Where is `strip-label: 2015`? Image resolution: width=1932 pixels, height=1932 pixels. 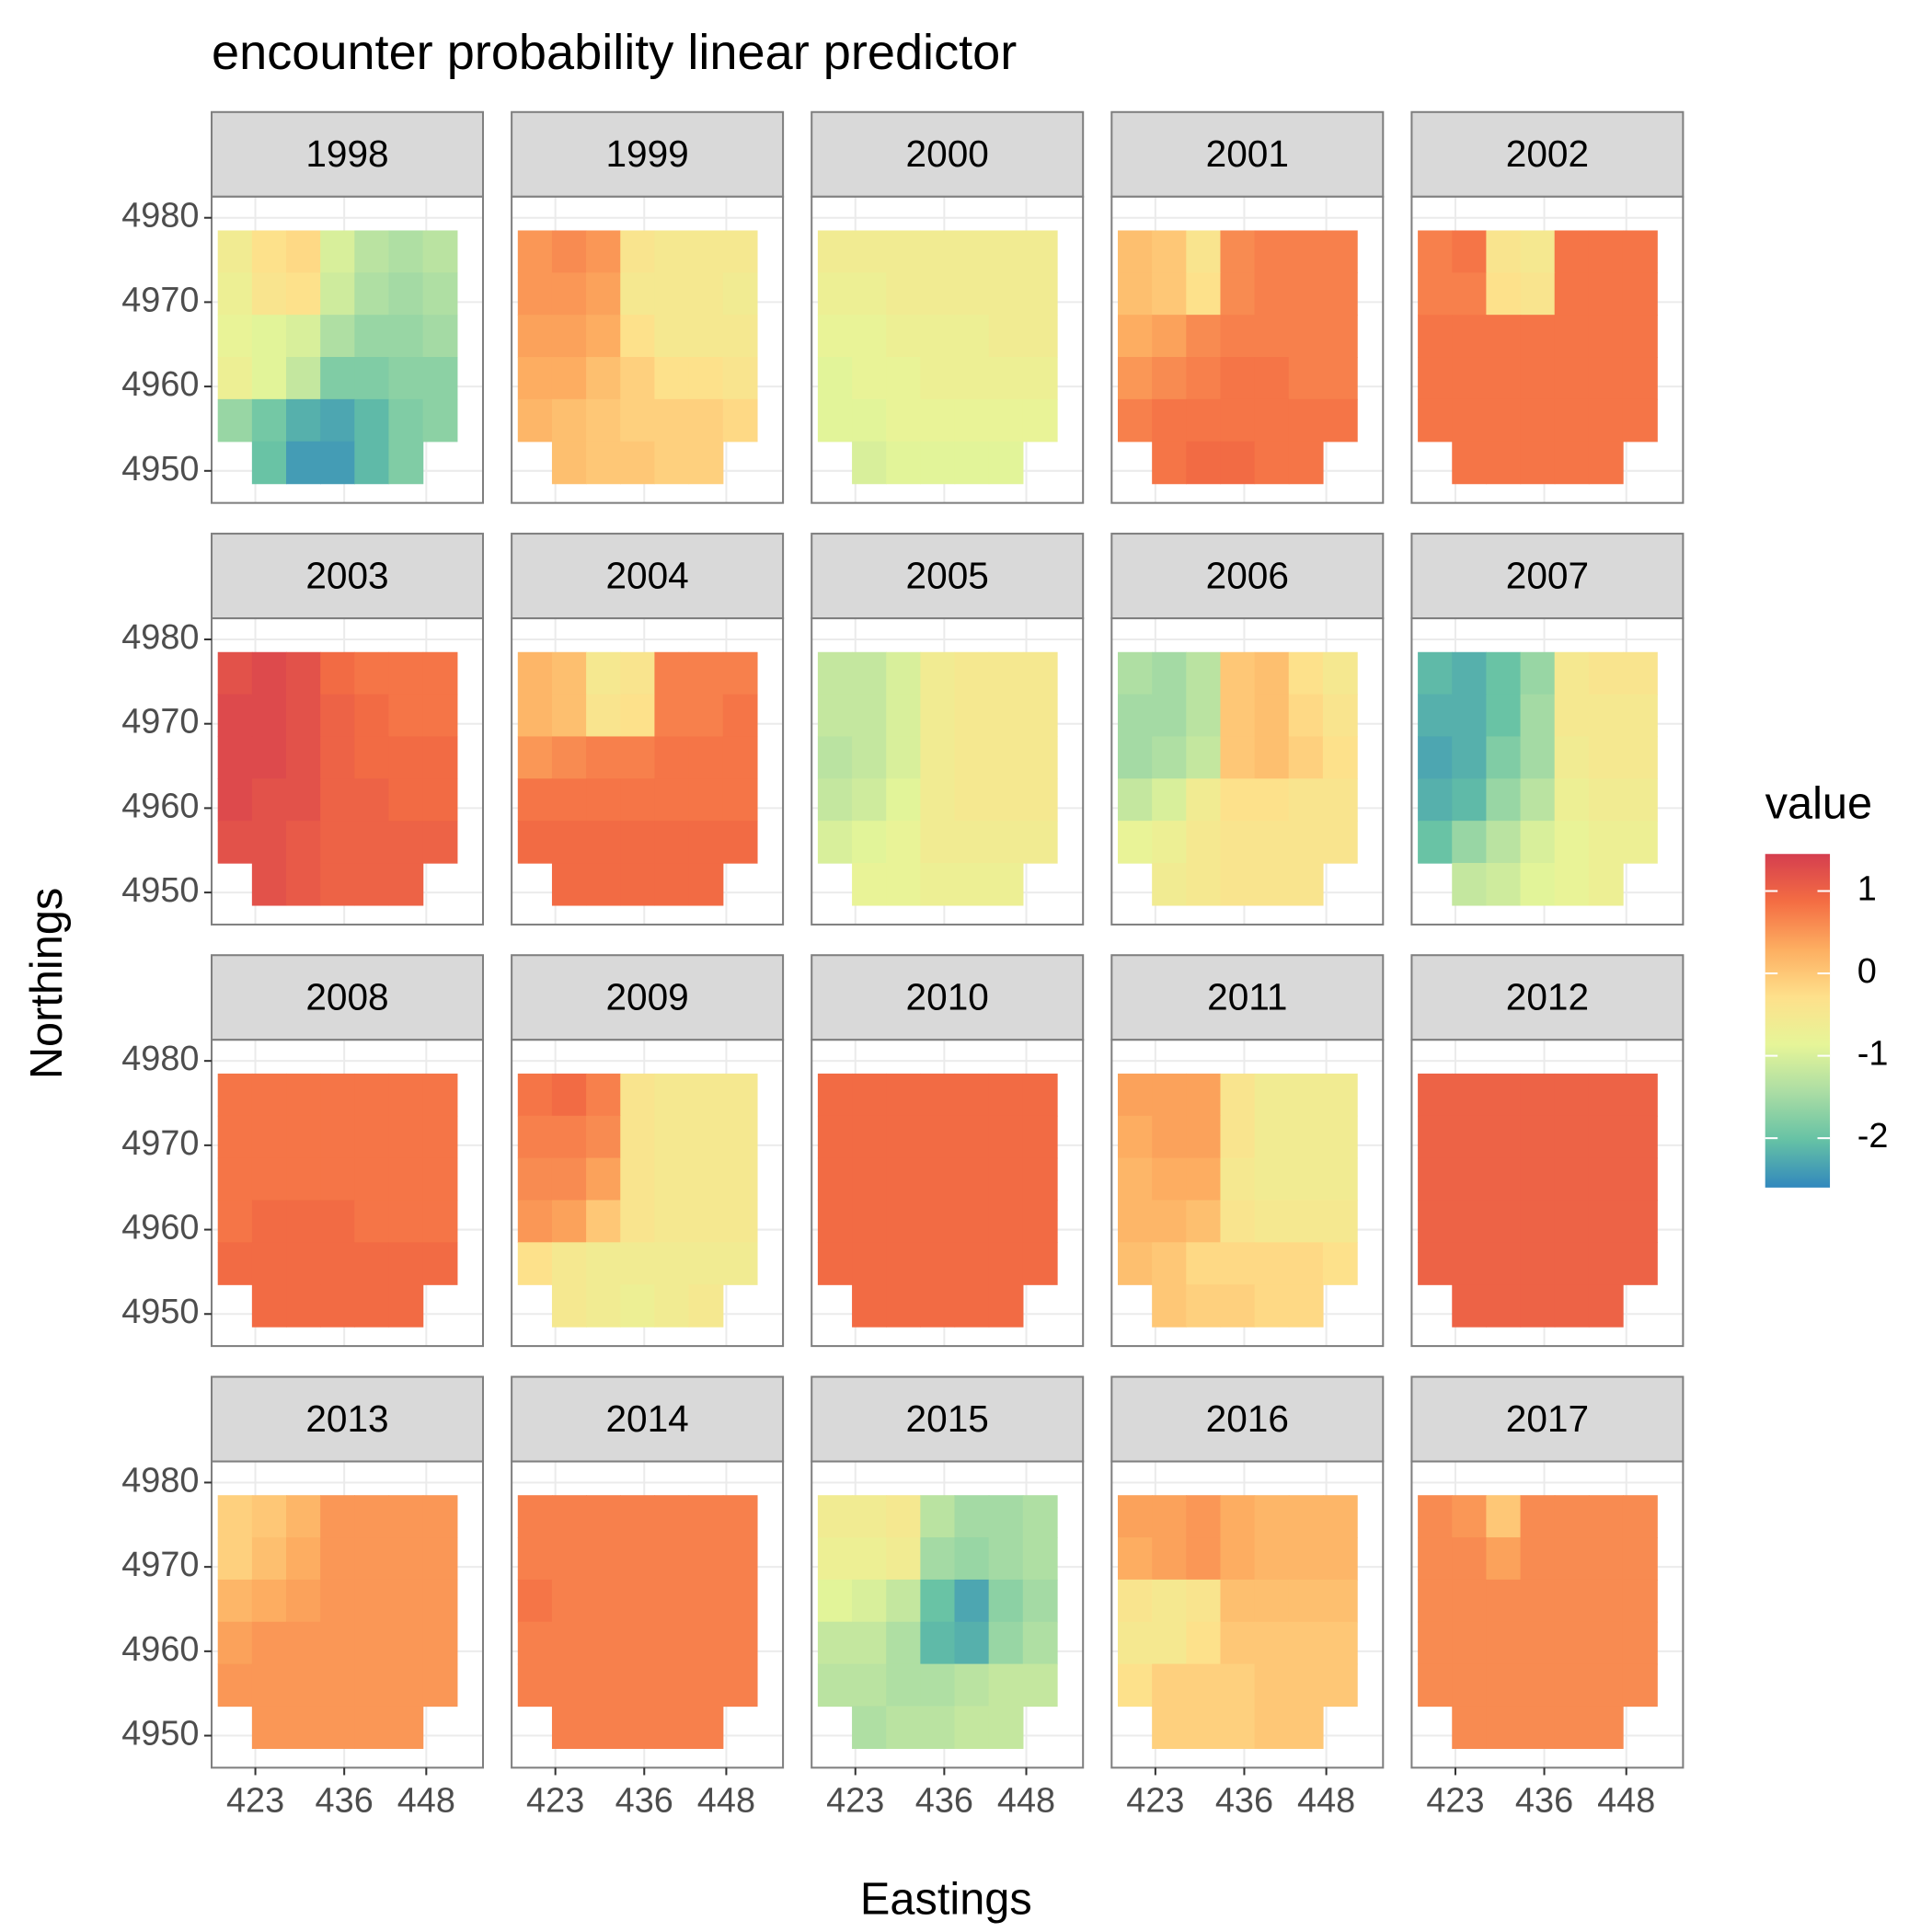
strip-label: 2015 is located at coordinates (947, 1418).